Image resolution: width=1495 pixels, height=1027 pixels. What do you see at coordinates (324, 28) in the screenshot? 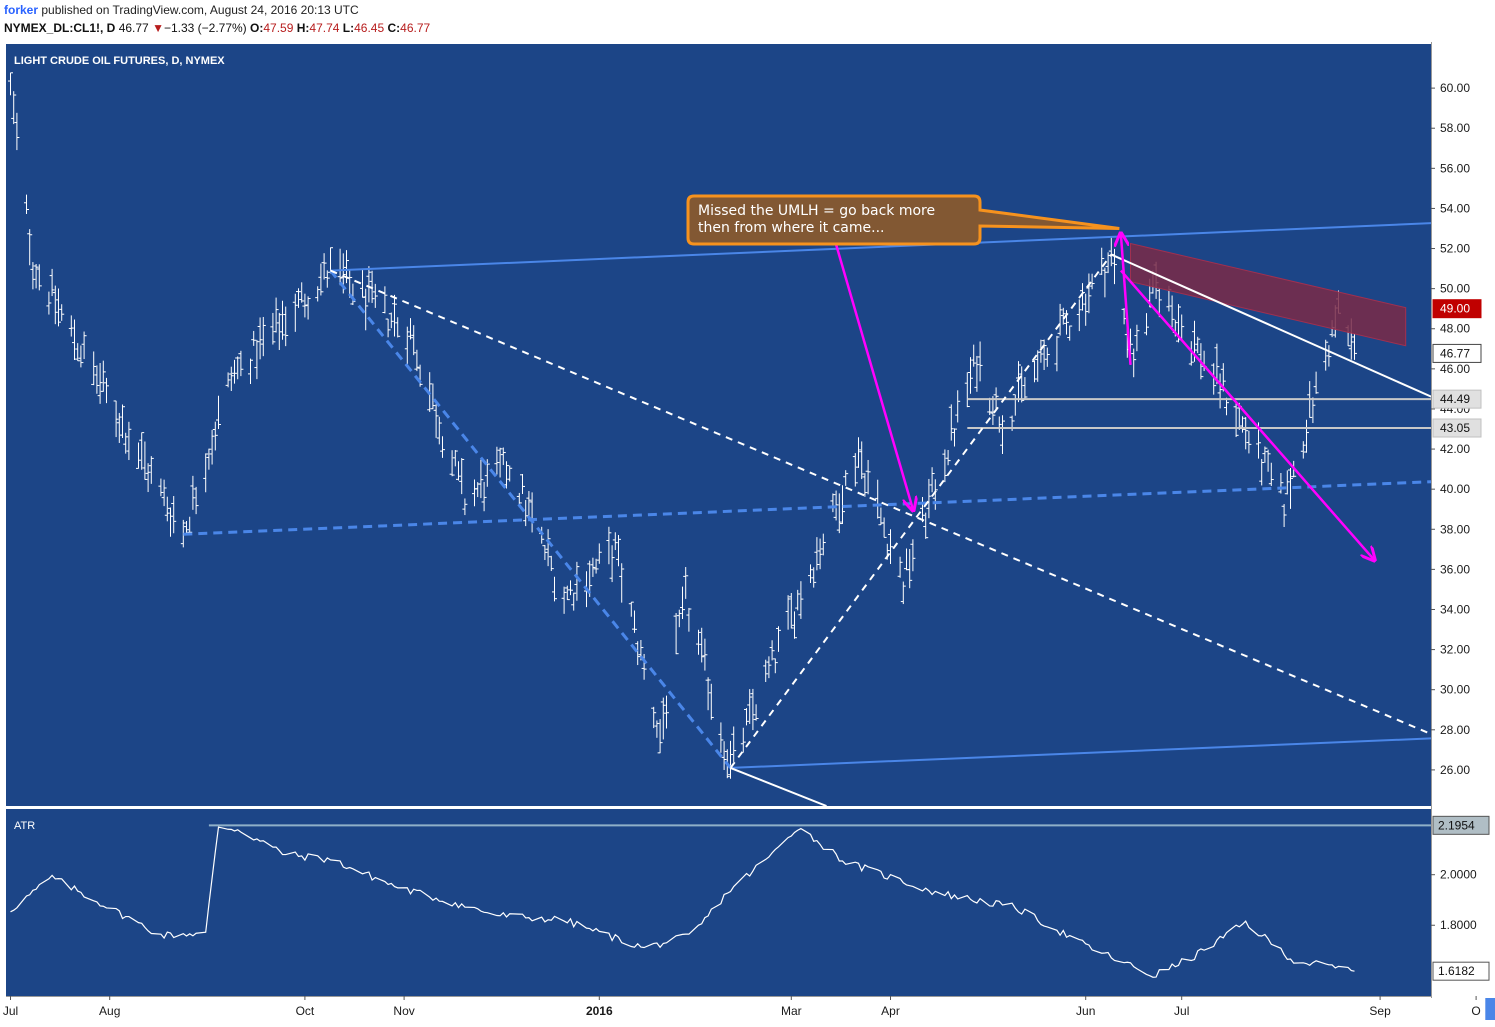
I see `high-value: 47.74` at bounding box center [324, 28].